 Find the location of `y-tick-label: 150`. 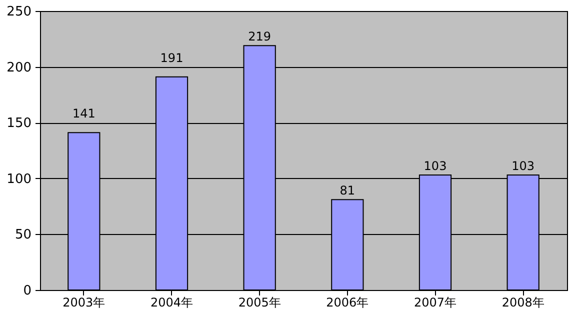

y-tick-label: 150 is located at coordinates (19, 124).